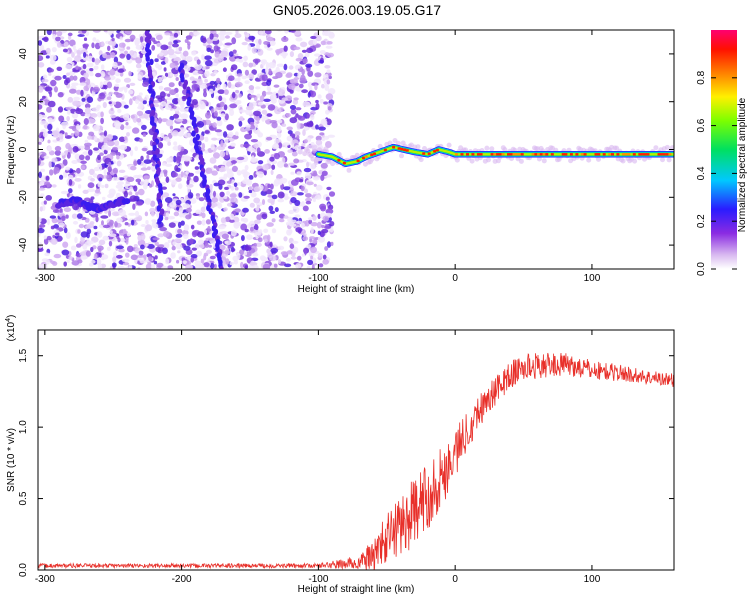  What do you see at coordinates (11, 150) in the screenshot?
I see `spectrogram-y-label: Frequency (Hz)` at bounding box center [11, 150].